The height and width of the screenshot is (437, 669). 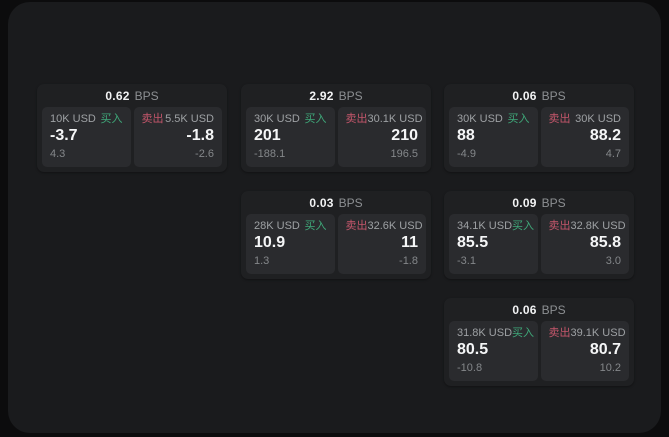 What do you see at coordinates (73, 119) in the screenshot?
I see `buy-amount: 10K USD` at bounding box center [73, 119].